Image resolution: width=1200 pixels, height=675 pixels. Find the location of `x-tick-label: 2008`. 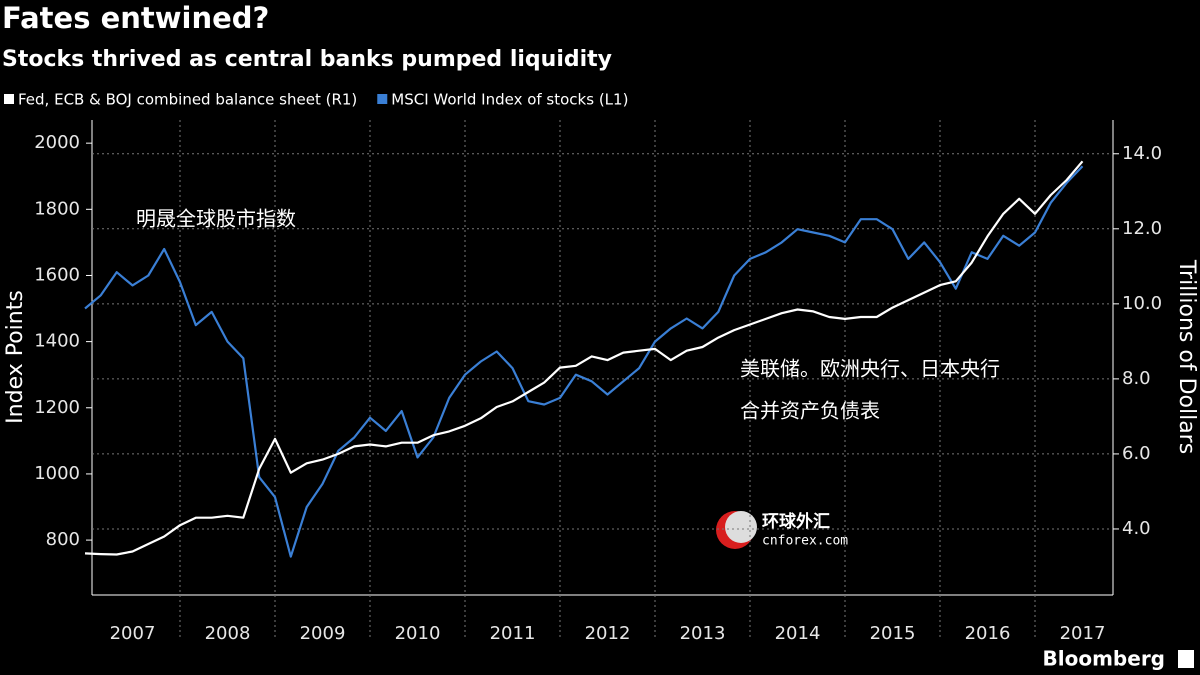

x-tick-label: 2008 is located at coordinates (228, 633).